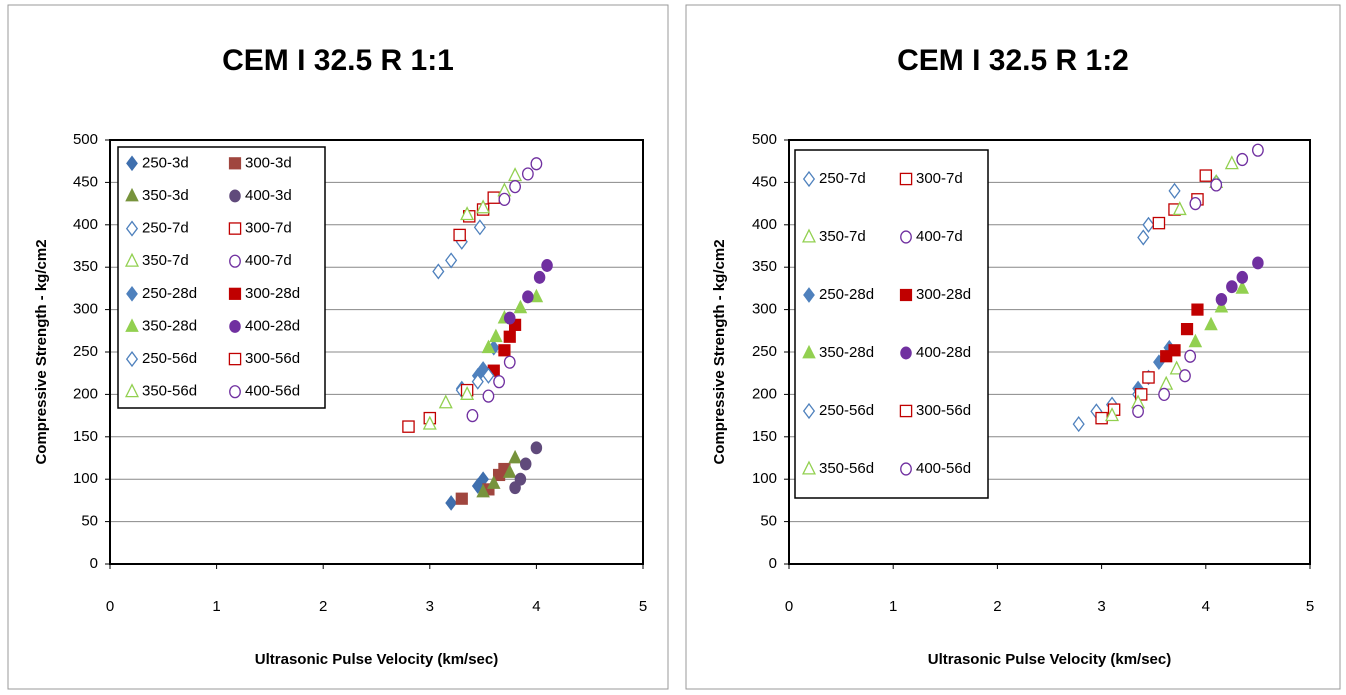 This screenshot has height=695, width=1346. Describe the element at coordinates (165, 162) in the screenshot. I see `legend-label: 250-3d` at that location.